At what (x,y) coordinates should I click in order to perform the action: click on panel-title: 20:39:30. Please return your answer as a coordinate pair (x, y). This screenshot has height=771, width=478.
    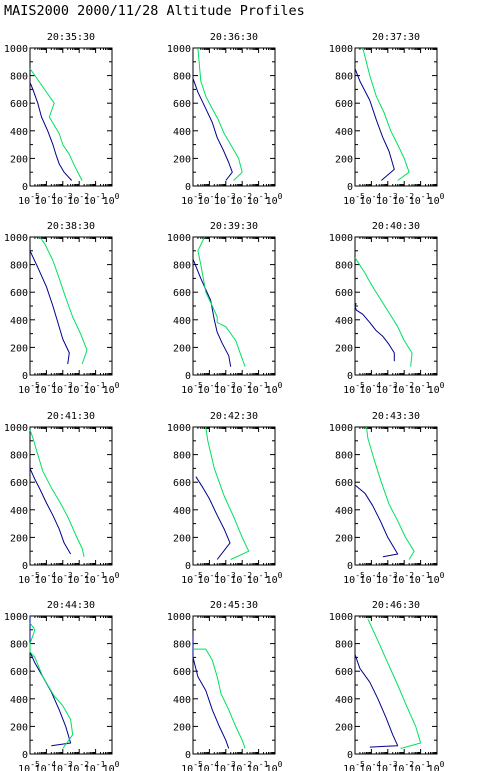
    Looking at the image, I should click on (234, 226).